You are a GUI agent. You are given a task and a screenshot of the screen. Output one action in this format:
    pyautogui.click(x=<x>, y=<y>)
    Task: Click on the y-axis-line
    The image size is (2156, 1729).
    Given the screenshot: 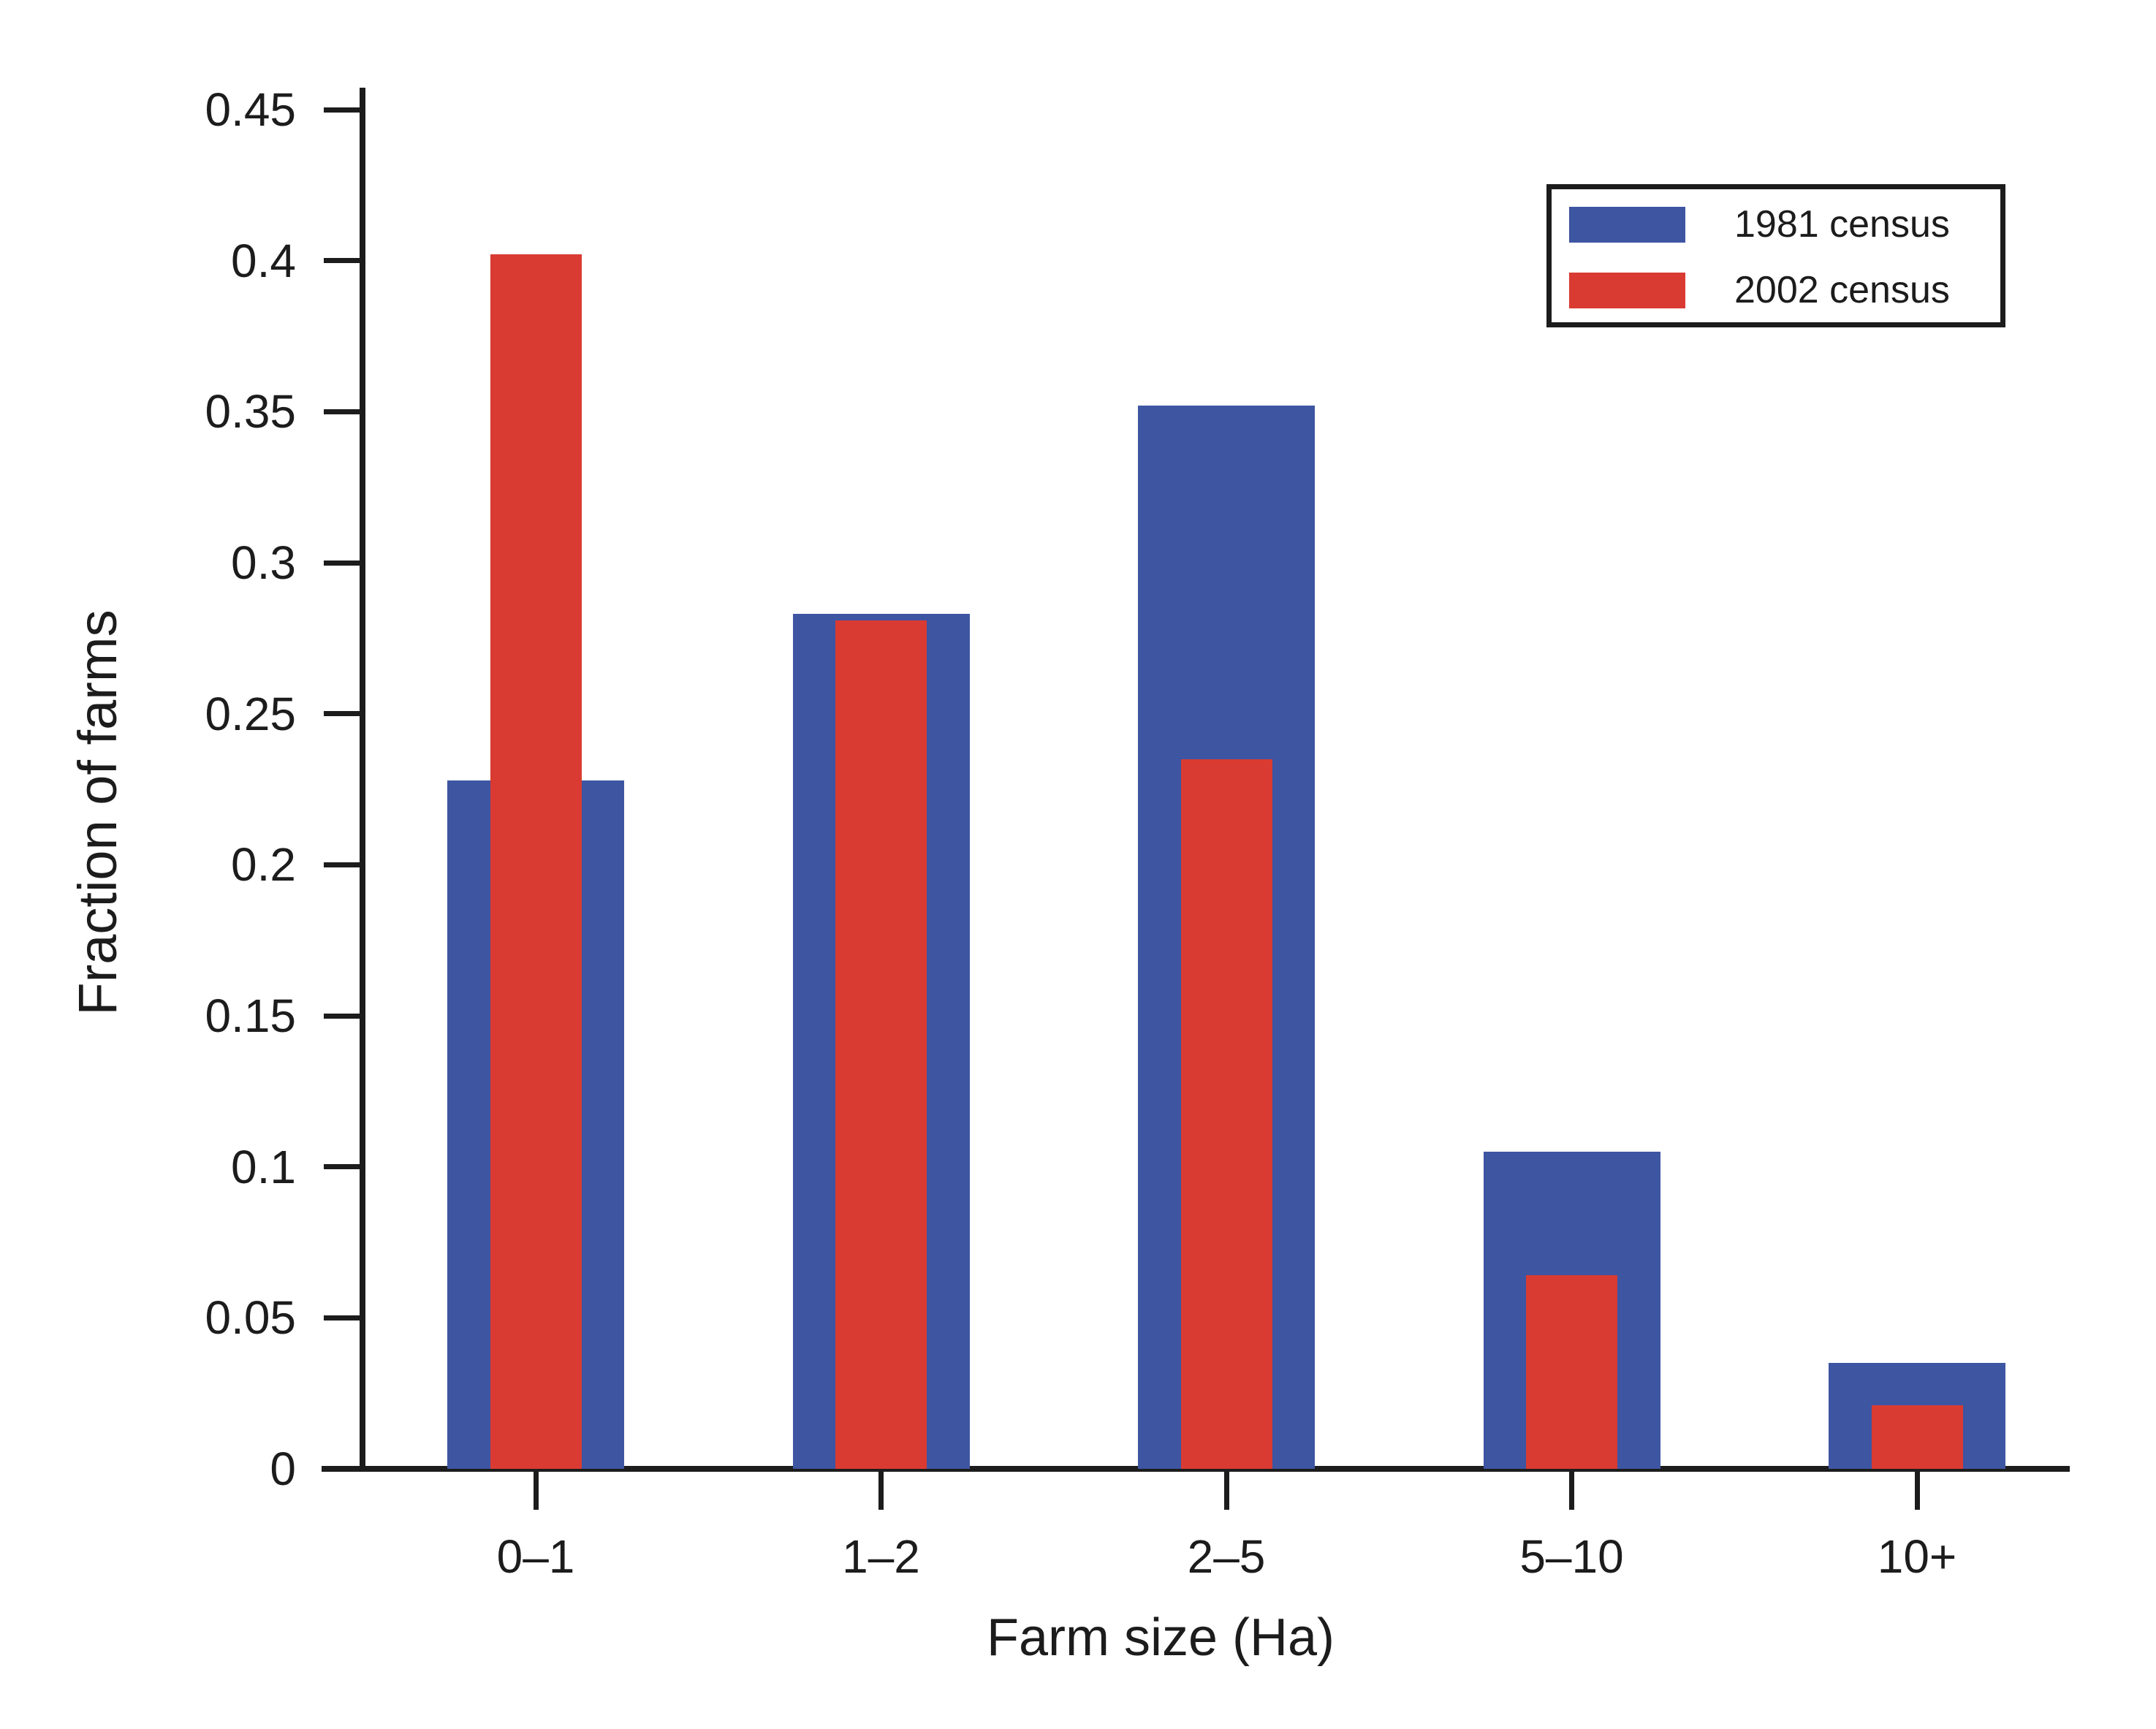 What is the action you would take?
    pyautogui.click(x=363, y=779)
    